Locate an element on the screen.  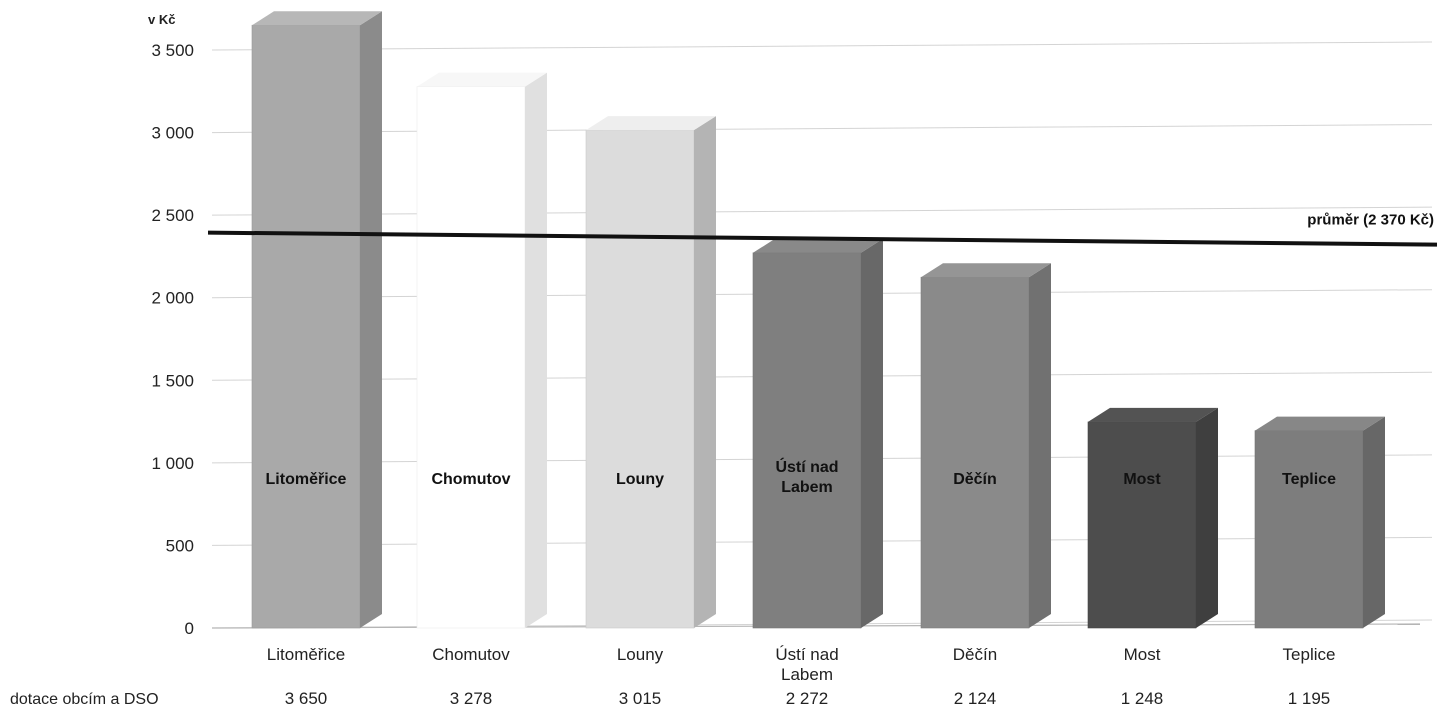
y-tick-label: 2 000 is located at coordinates (172, 298).